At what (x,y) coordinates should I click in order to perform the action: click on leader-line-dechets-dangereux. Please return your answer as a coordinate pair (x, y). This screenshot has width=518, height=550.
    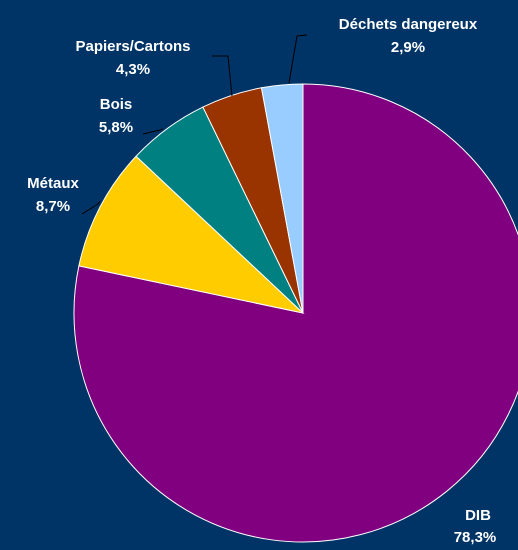
    Looking at the image, I should click on (298, 59).